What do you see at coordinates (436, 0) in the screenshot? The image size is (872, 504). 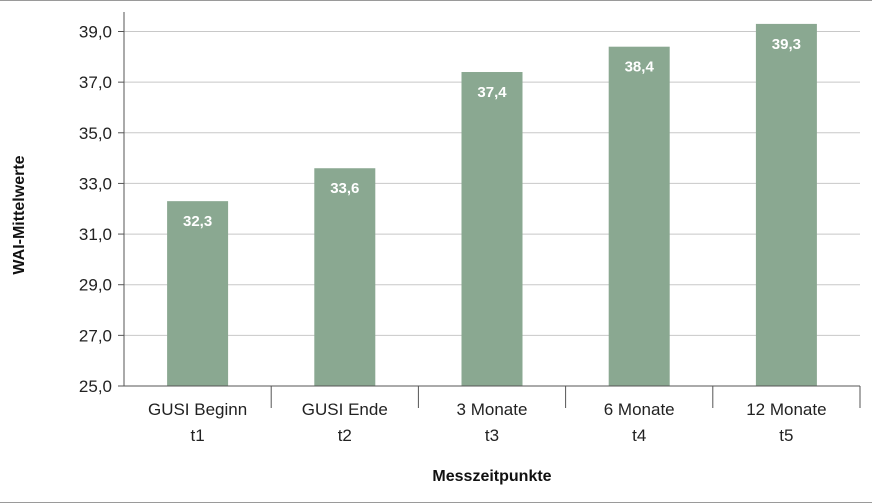 I see `top-rule` at bounding box center [436, 0].